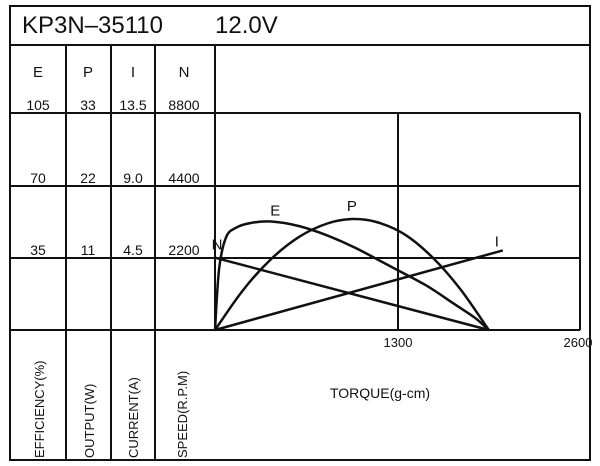  What do you see at coordinates (88, 105) in the screenshot?
I see `output-tick-1: 33` at bounding box center [88, 105].